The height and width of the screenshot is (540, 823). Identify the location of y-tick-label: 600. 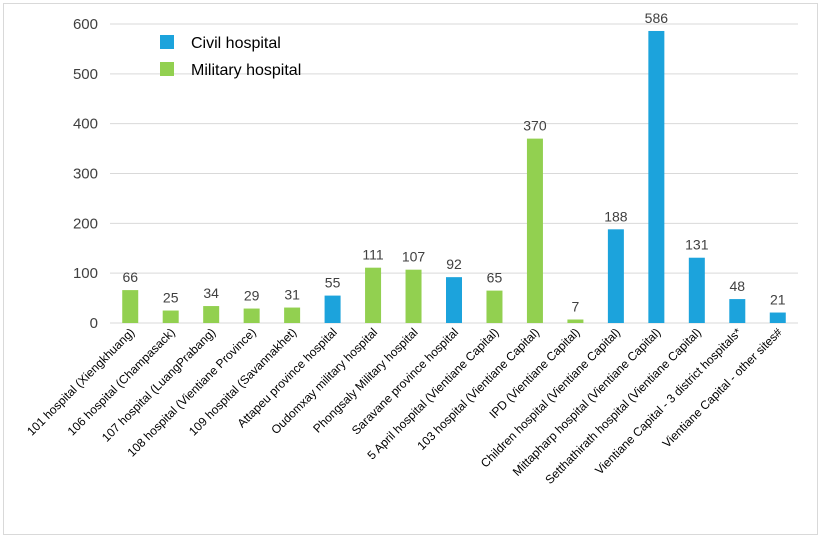
(85, 24).